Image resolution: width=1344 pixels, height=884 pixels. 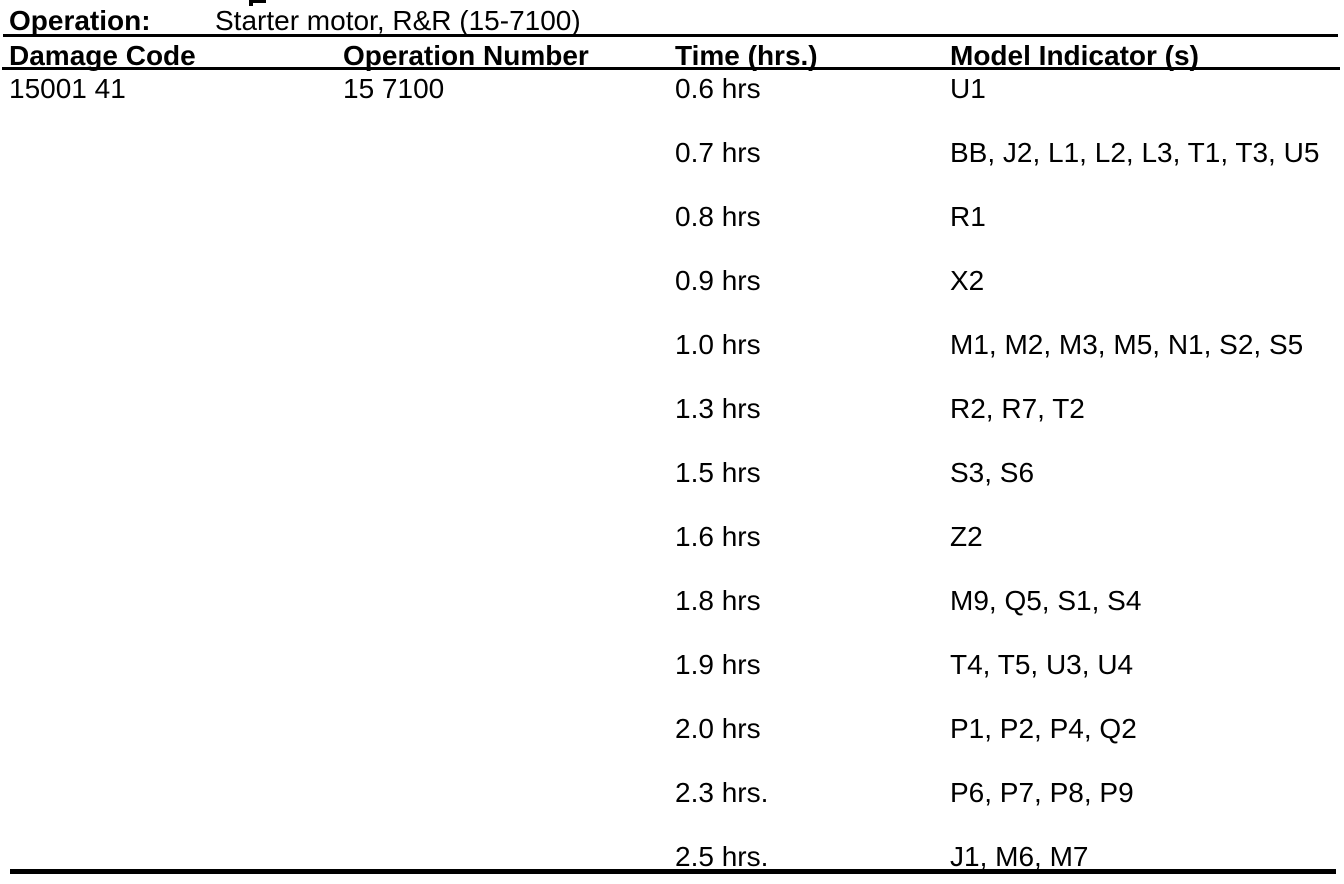 I want to click on time-cell: 0.9 hrs, so click(x=718, y=280).